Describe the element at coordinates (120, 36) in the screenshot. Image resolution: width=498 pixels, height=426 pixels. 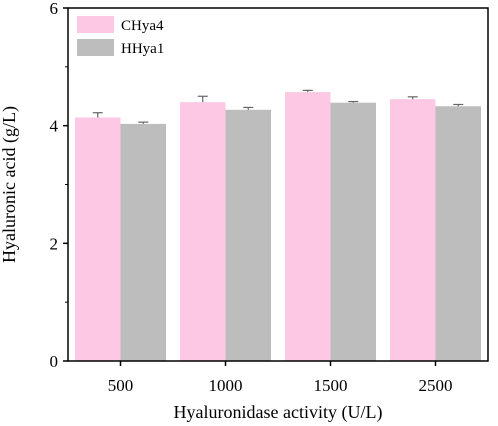
I see `legend: CHya4 HHya1` at that location.